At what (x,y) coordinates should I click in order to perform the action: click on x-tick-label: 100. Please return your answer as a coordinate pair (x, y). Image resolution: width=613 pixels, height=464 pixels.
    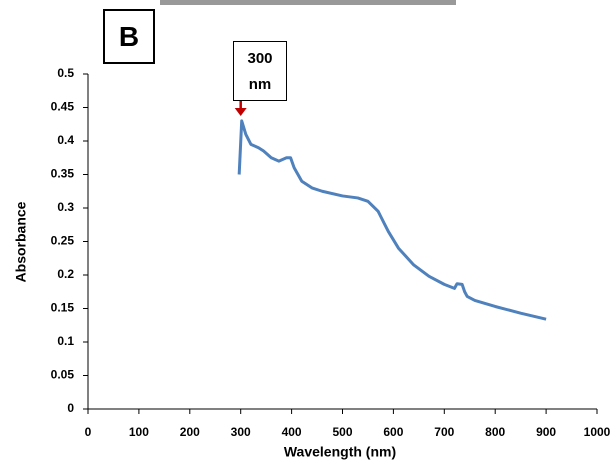
    Looking at the image, I should click on (139, 432).